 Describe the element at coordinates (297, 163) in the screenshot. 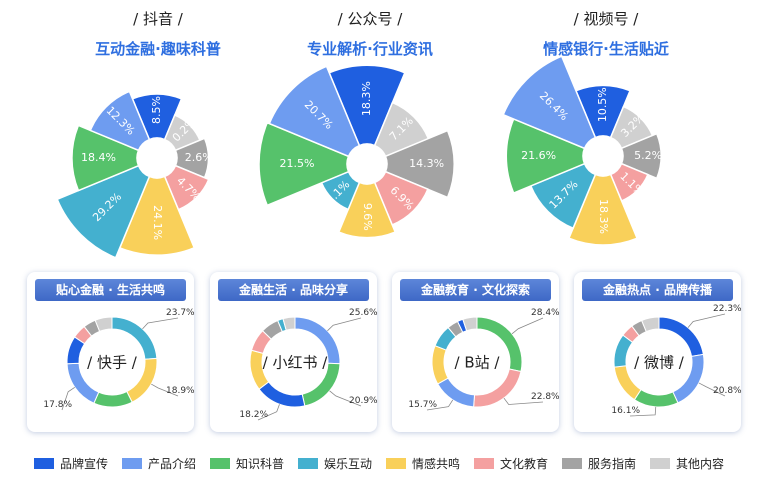

I see `rose-gongzhonghao-label-6: 21.5%` at that location.